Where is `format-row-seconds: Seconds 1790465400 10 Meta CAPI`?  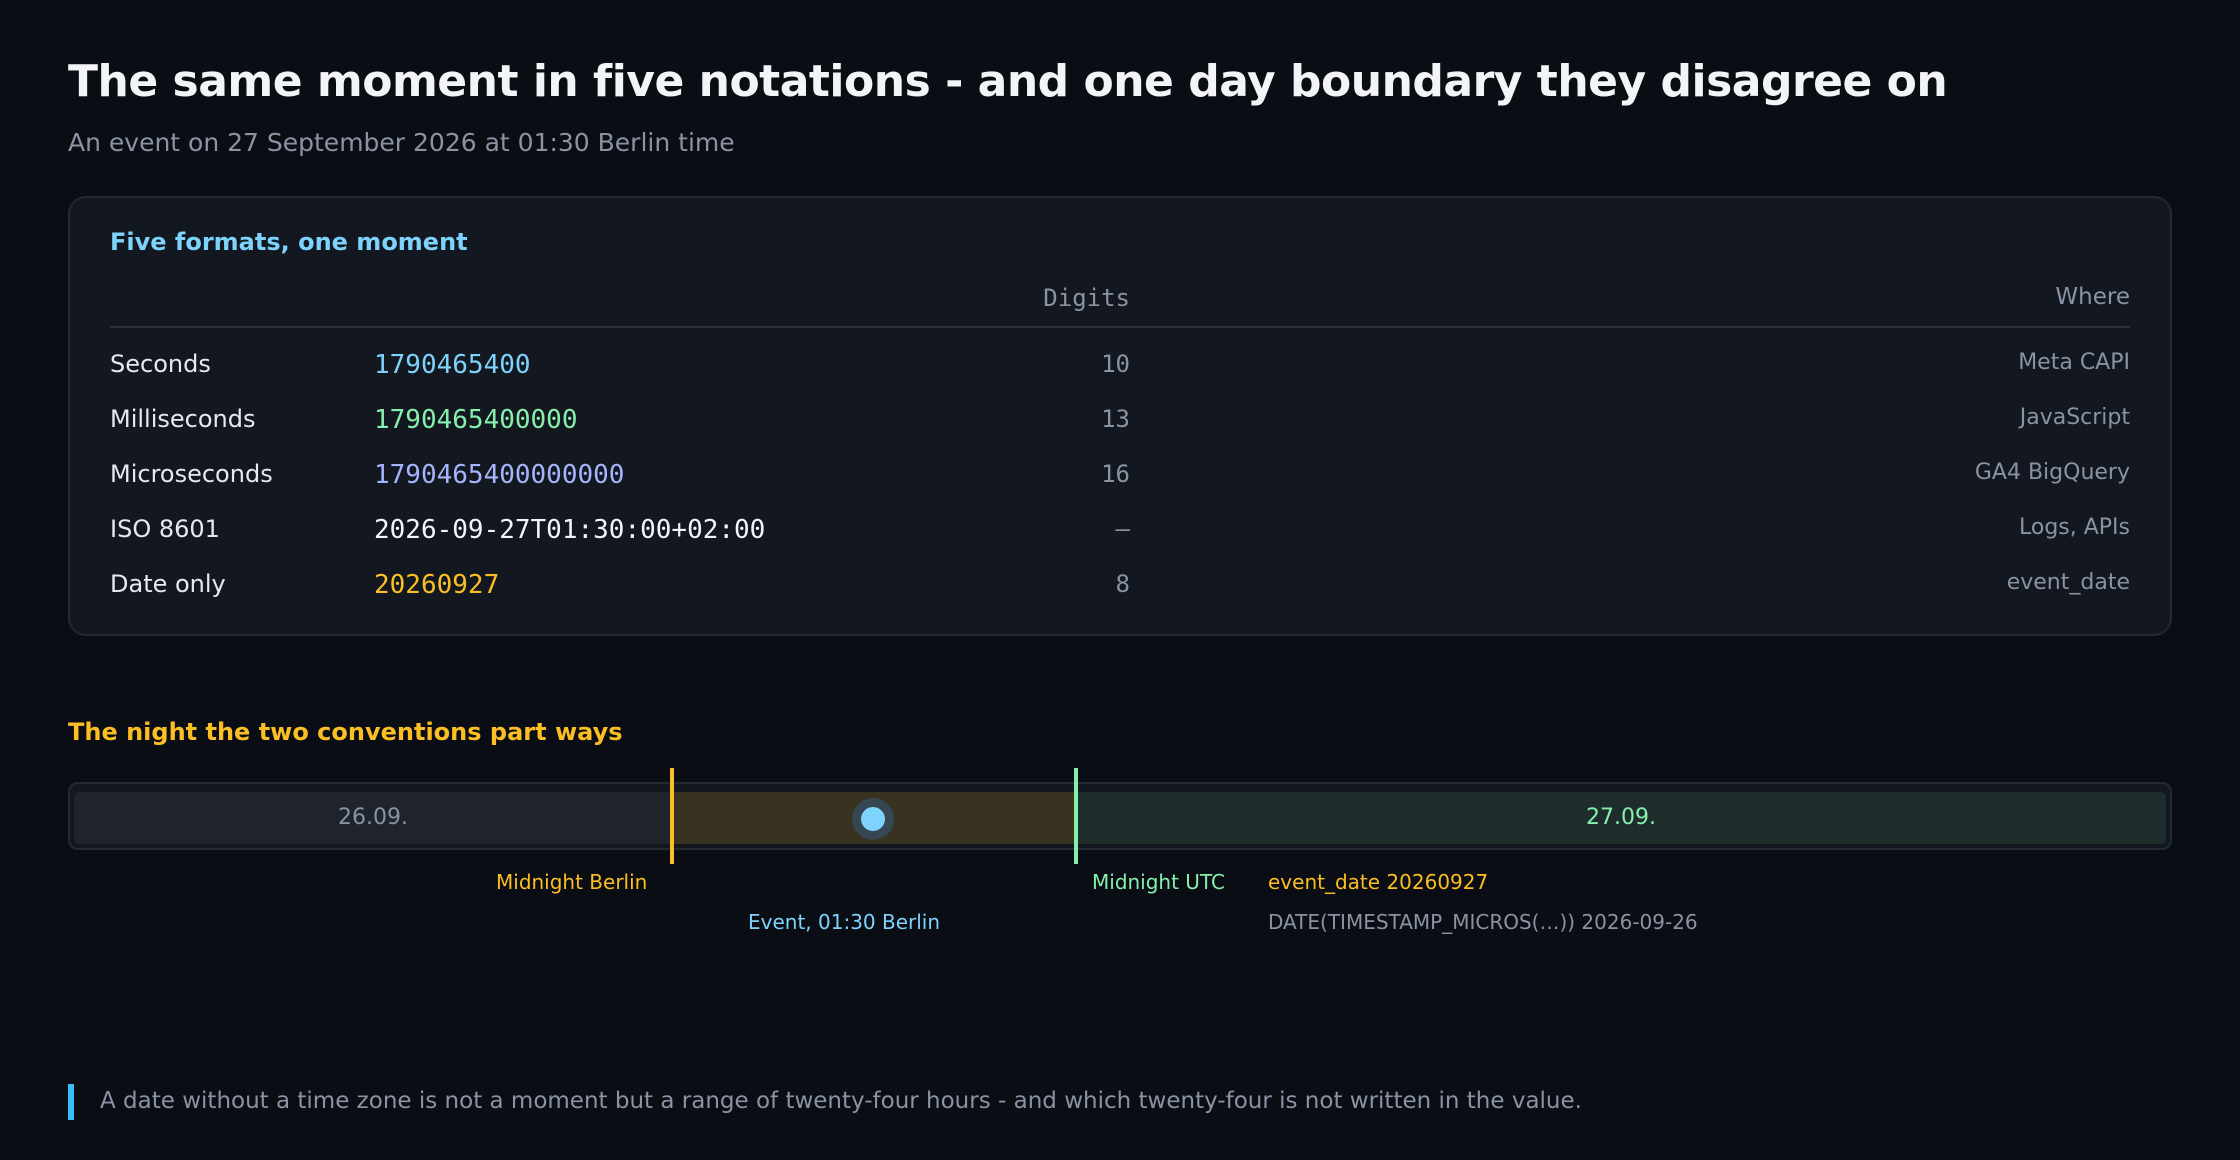 format-row-seconds: Seconds 1790465400 10 Meta CAPI is located at coordinates (1120, 370).